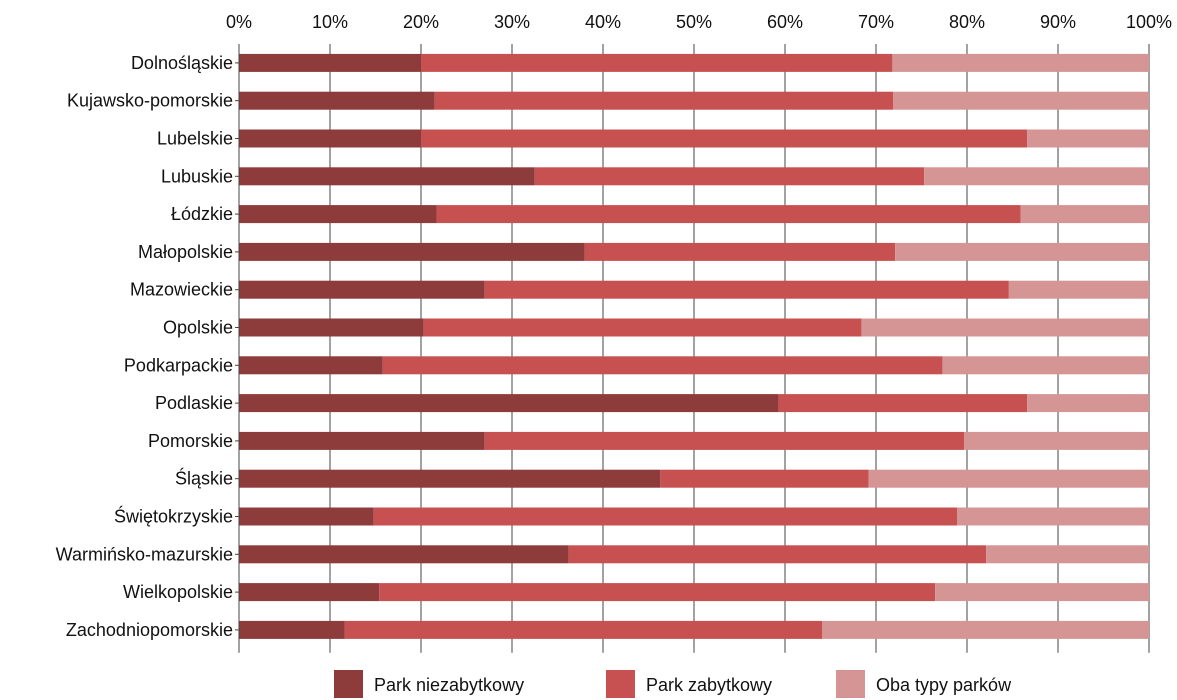 This screenshot has height=700, width=1177. Describe the element at coordinates (785, 22) in the screenshot. I see `x-tick-label: 60%` at that location.